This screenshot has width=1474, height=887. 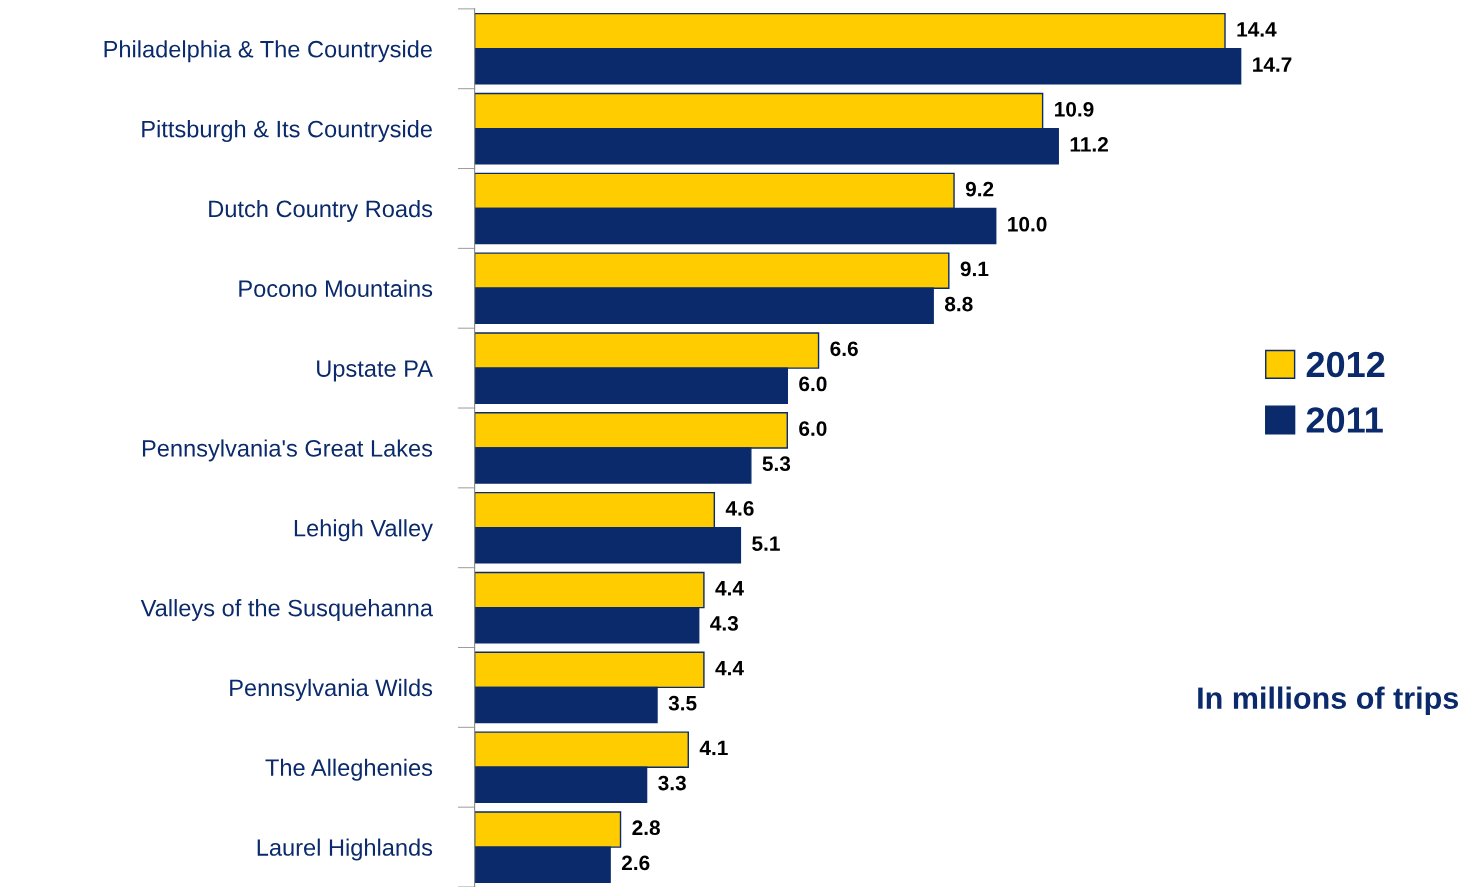 I want to click on legend-label: 2012, so click(x=1345, y=364).